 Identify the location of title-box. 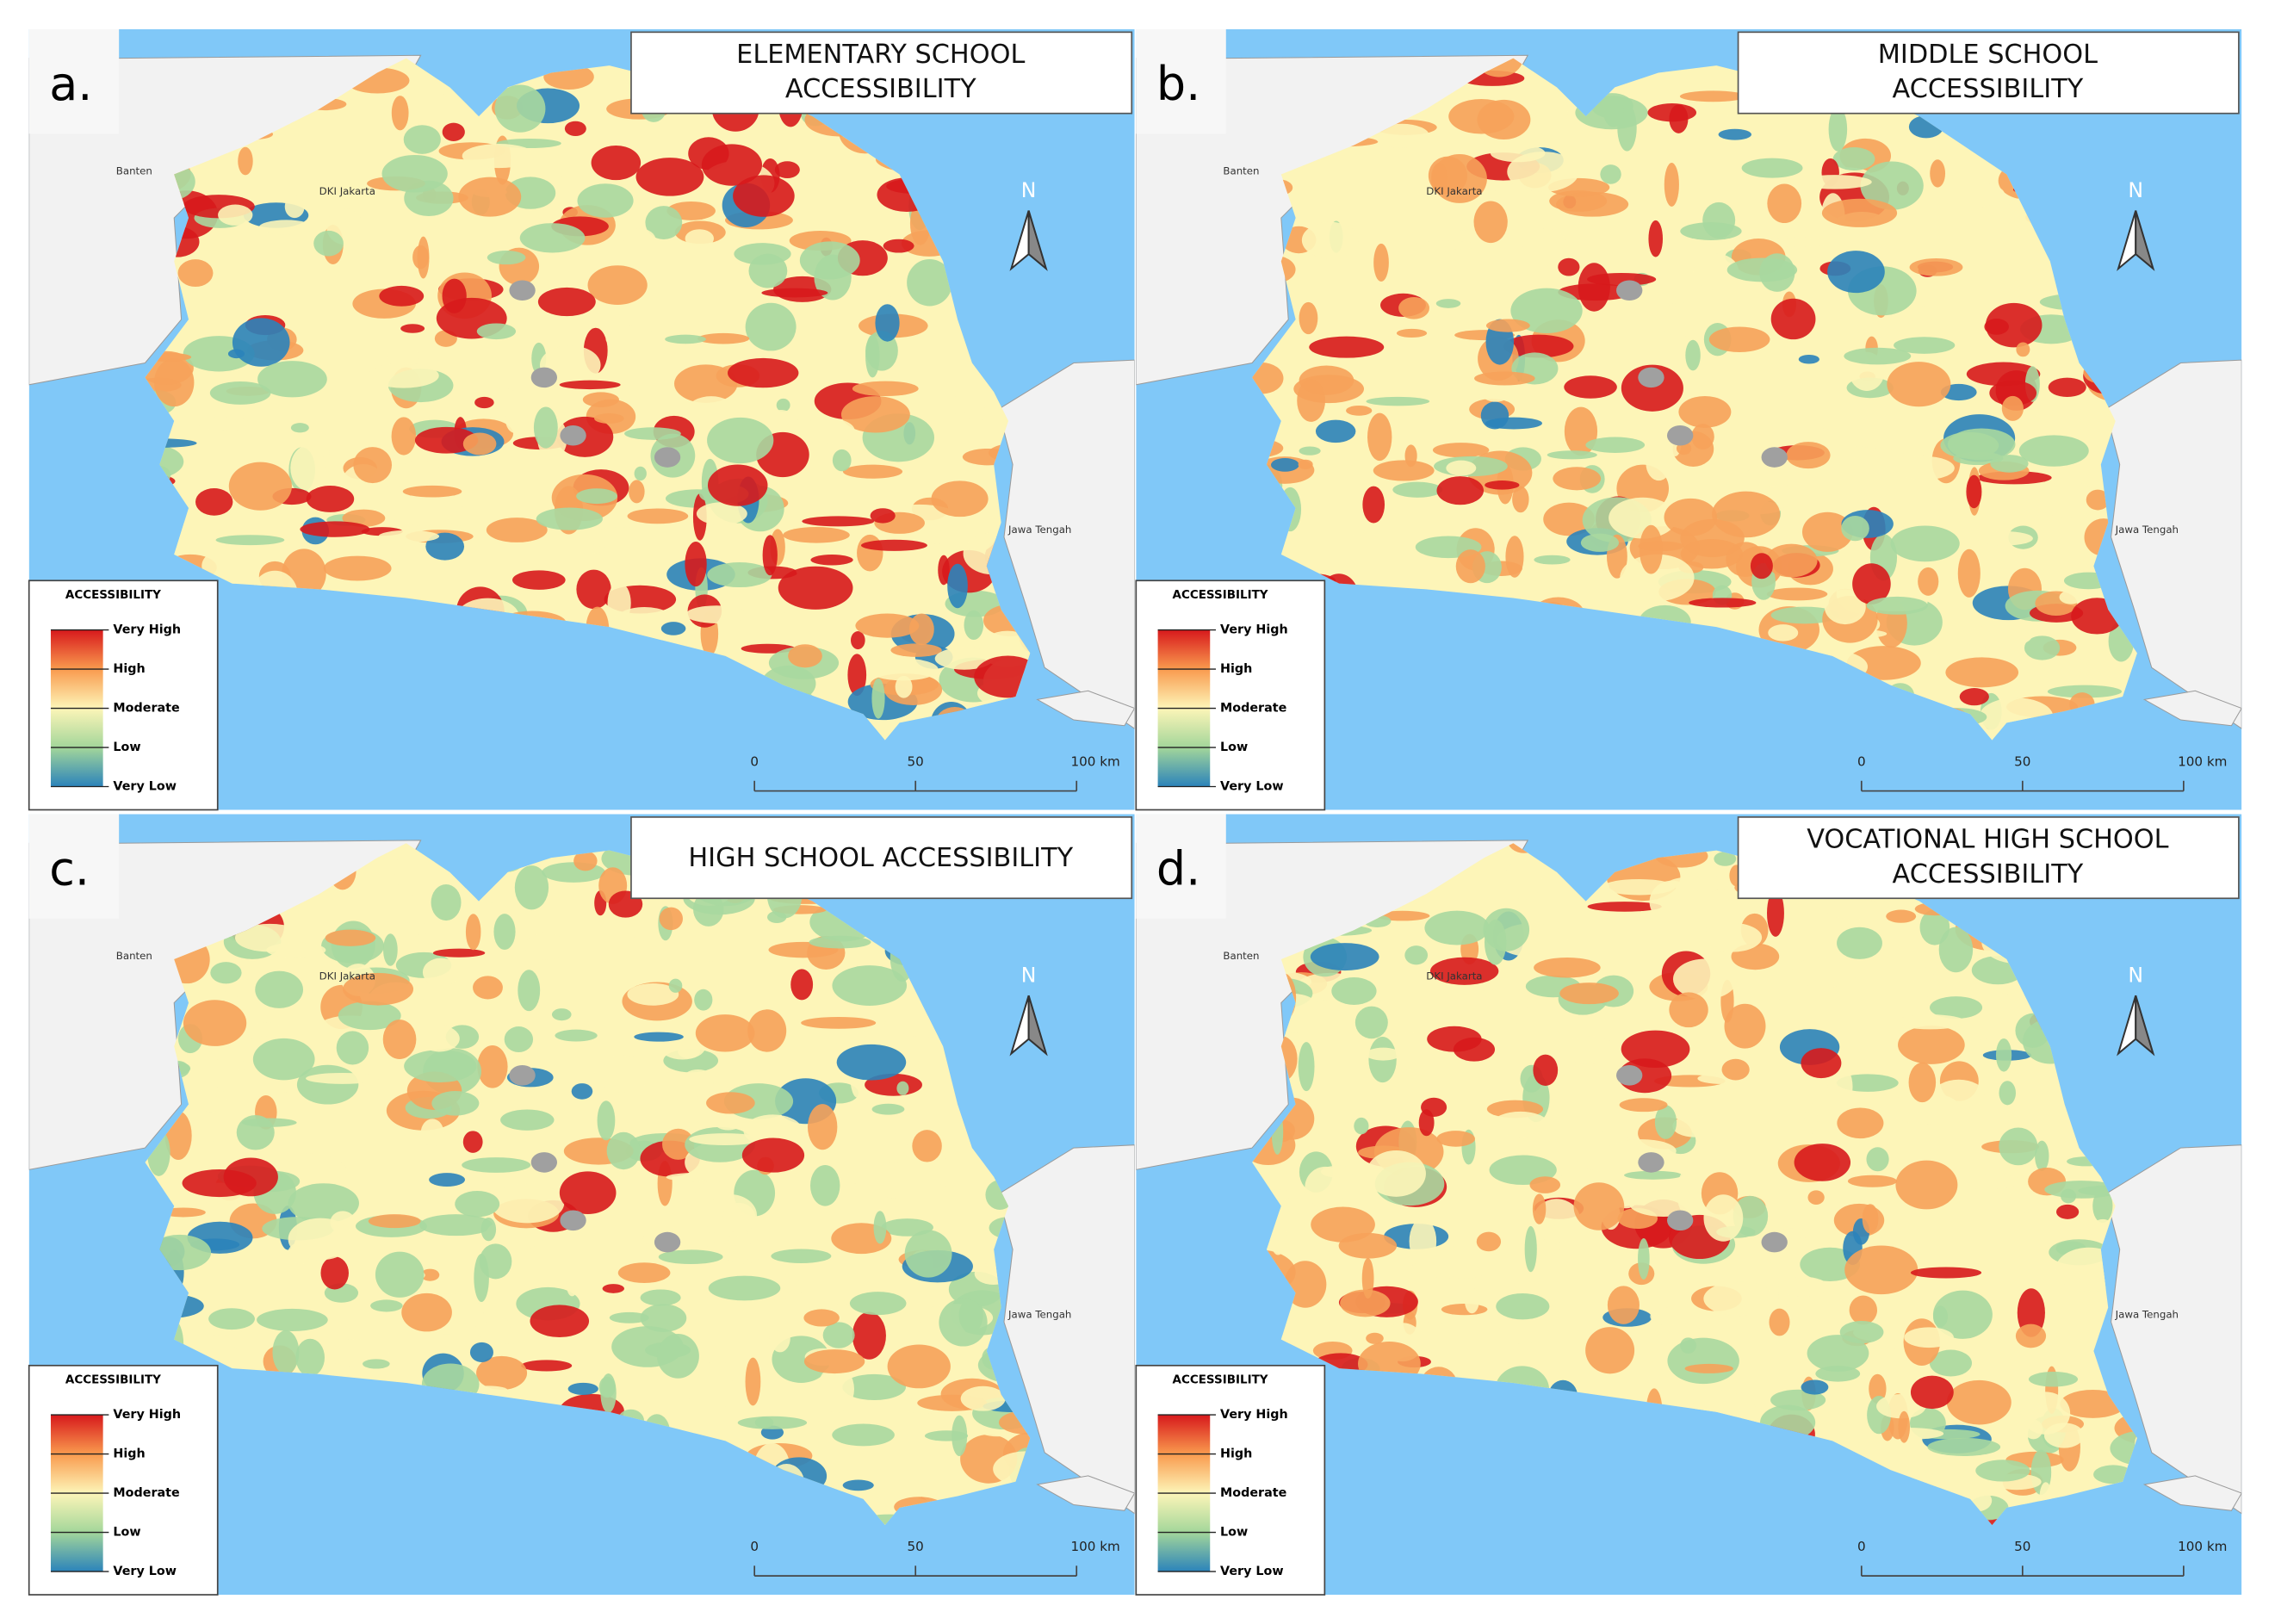
(882, 858).